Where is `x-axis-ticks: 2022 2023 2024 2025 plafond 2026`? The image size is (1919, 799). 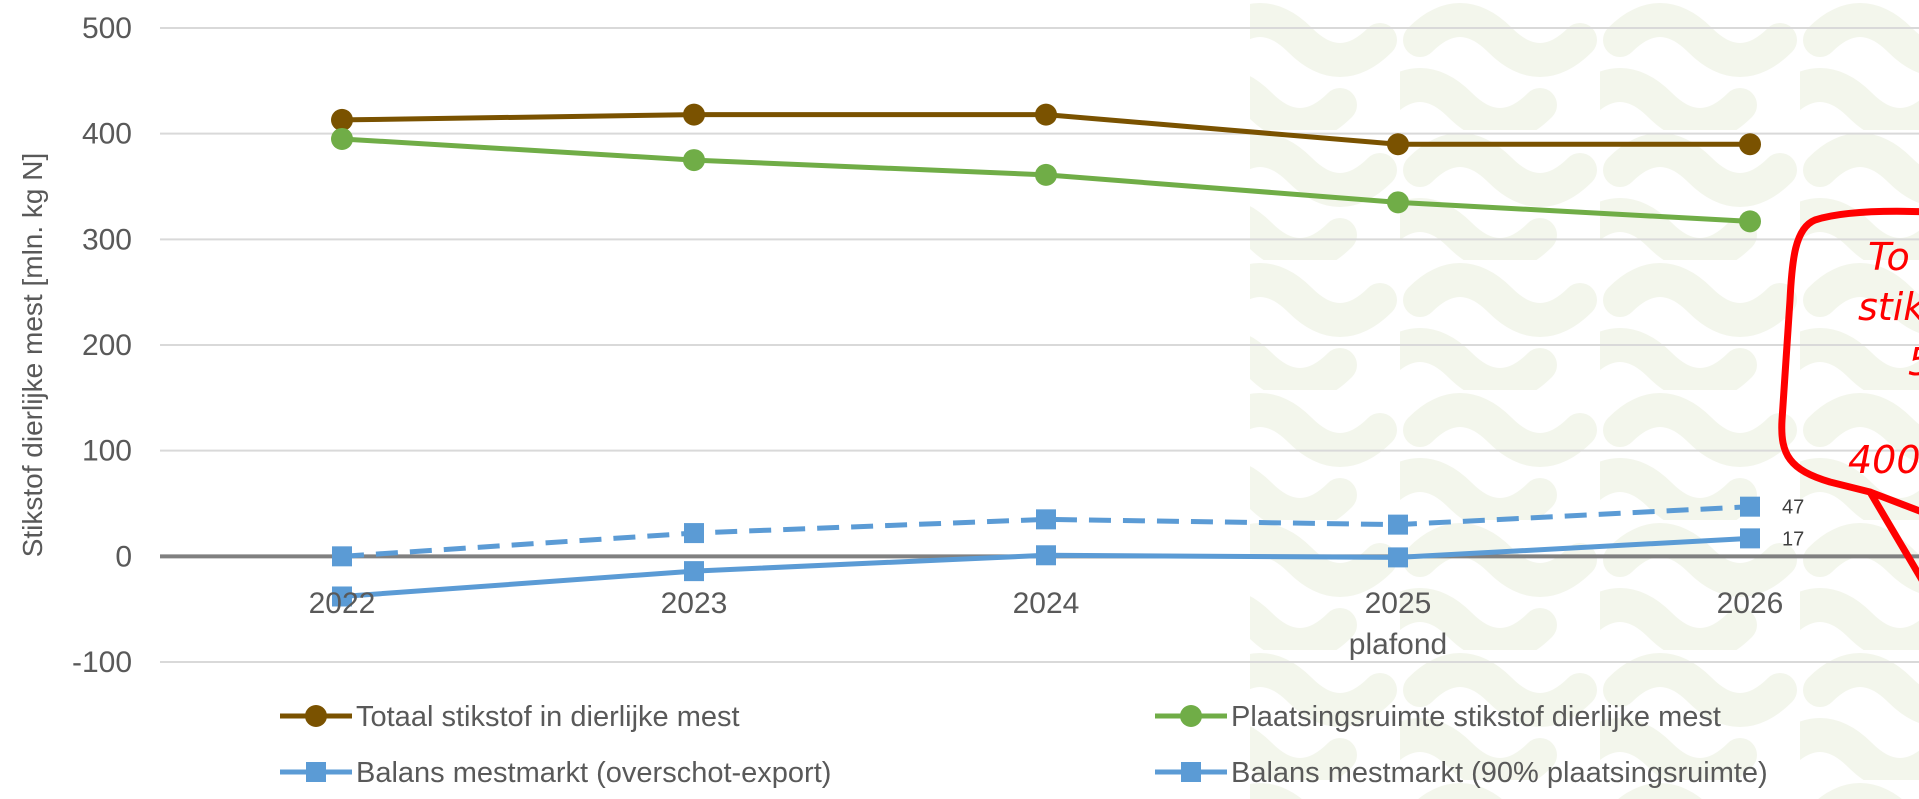 x-axis-ticks: 2022 2023 2024 2025 plafond 2026 is located at coordinates (1046, 624).